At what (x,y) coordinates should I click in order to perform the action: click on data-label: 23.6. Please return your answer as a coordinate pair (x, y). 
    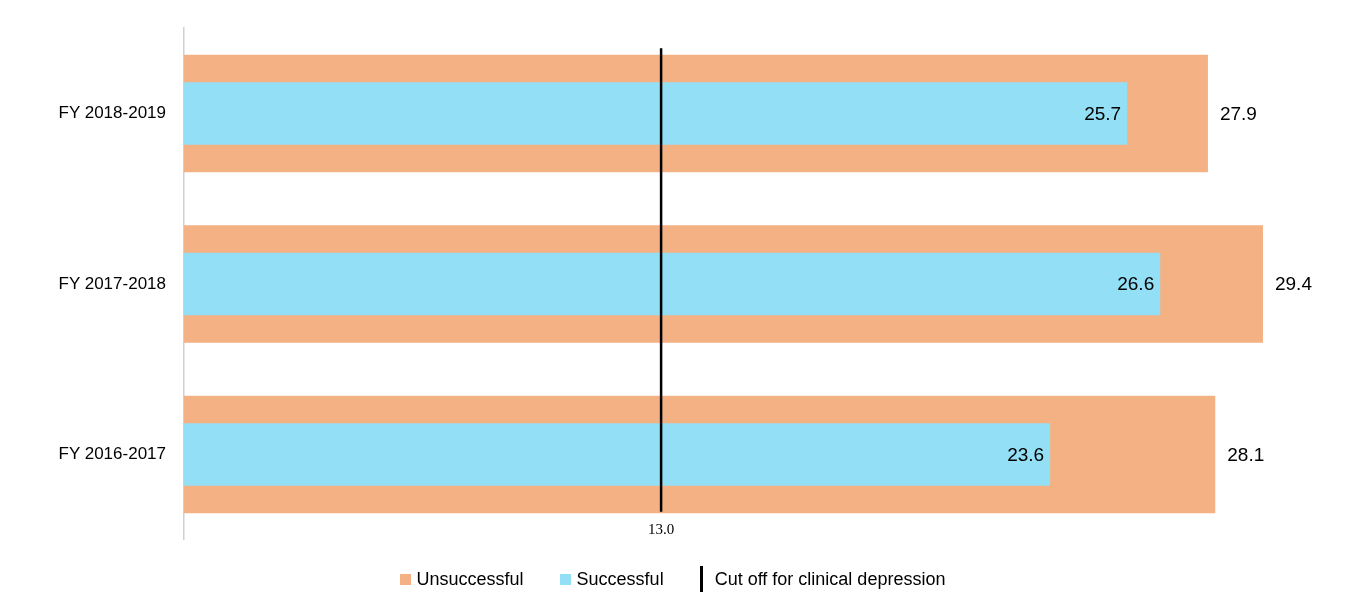
    Looking at the image, I should click on (1026, 454).